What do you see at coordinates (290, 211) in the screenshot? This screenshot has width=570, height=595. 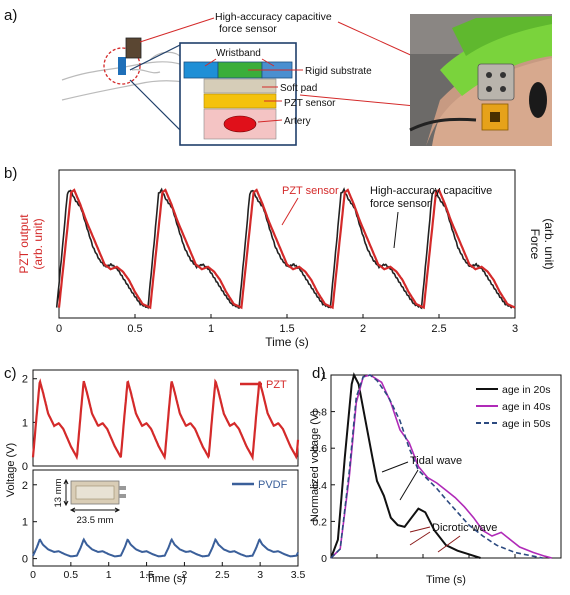 I see `chart-b-pzt-annotation-arrow` at bounding box center [290, 211].